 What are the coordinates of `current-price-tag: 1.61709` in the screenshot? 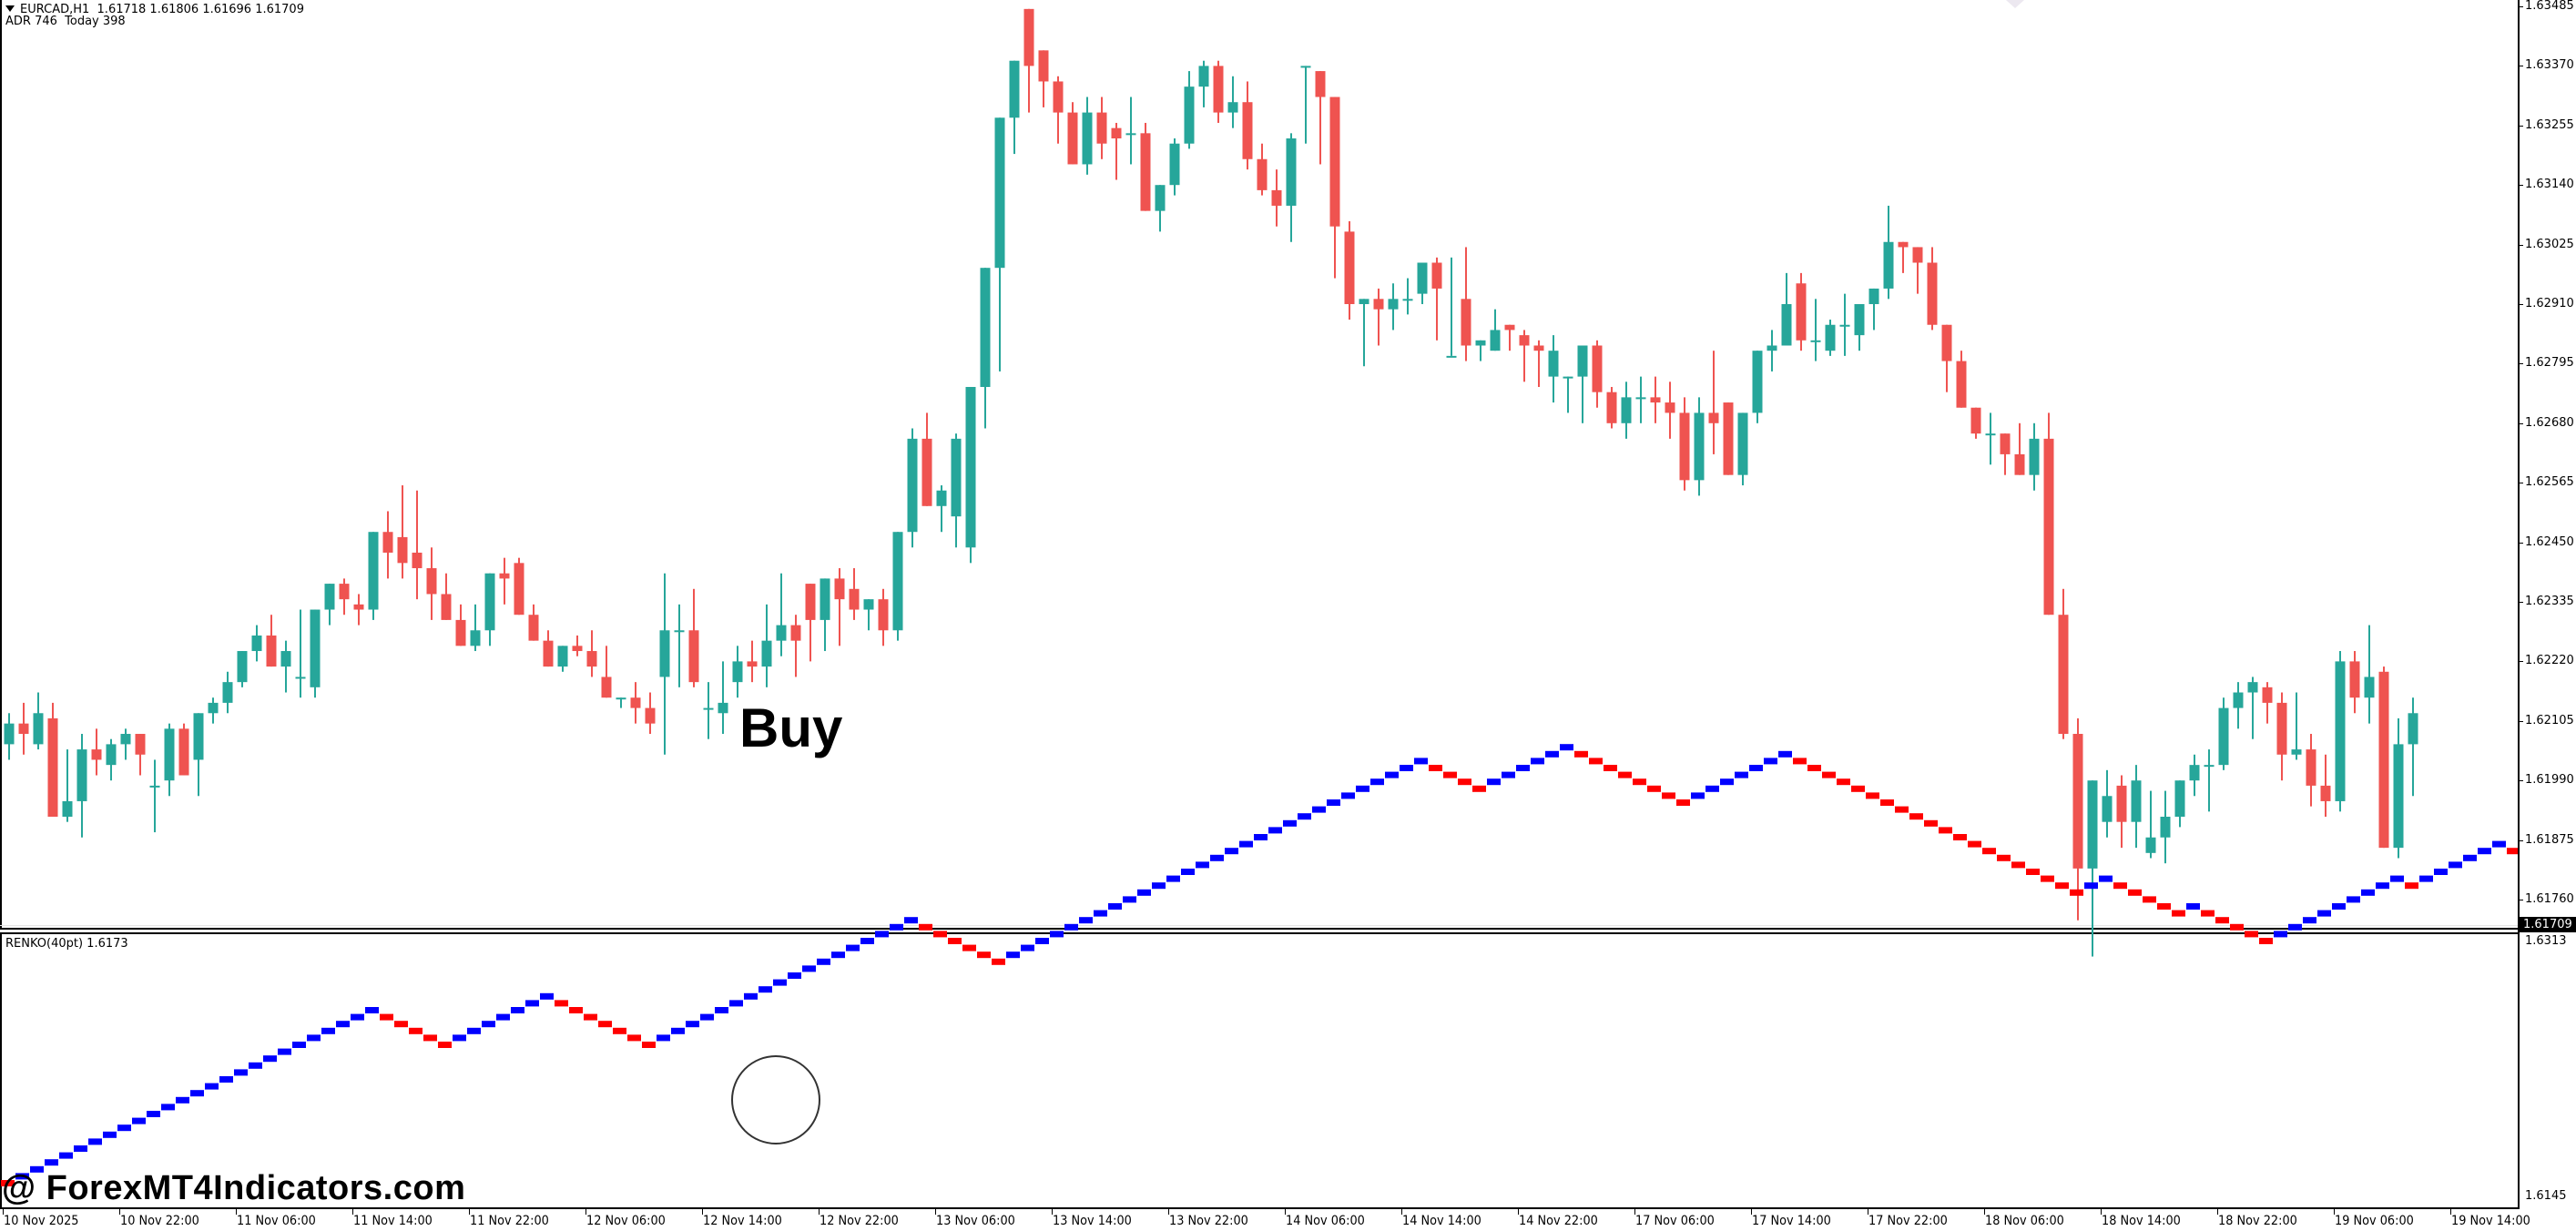 It's located at (2548, 924).